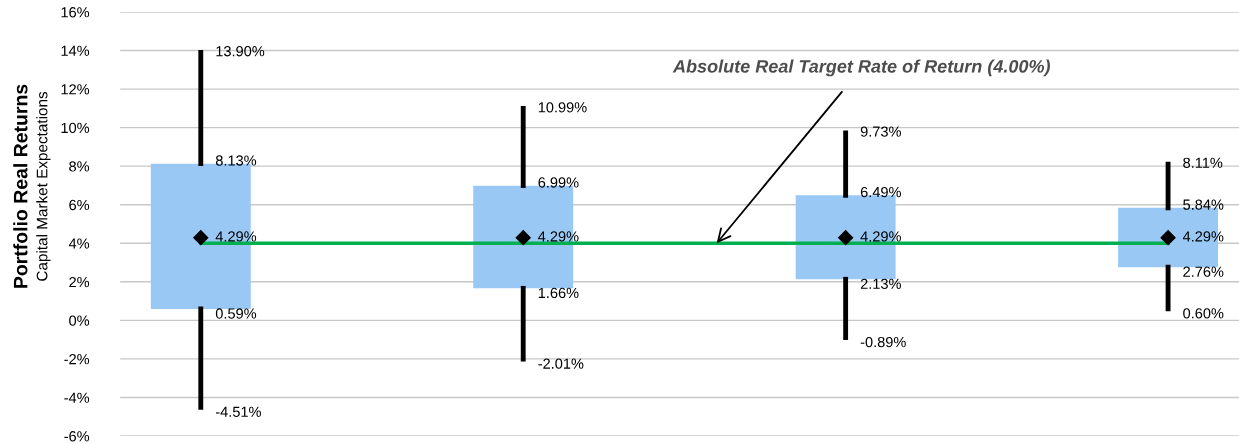 The width and height of the screenshot is (1239, 444). Describe the element at coordinates (75, 12) in the screenshot. I see `y-tick-label: 16%` at that location.